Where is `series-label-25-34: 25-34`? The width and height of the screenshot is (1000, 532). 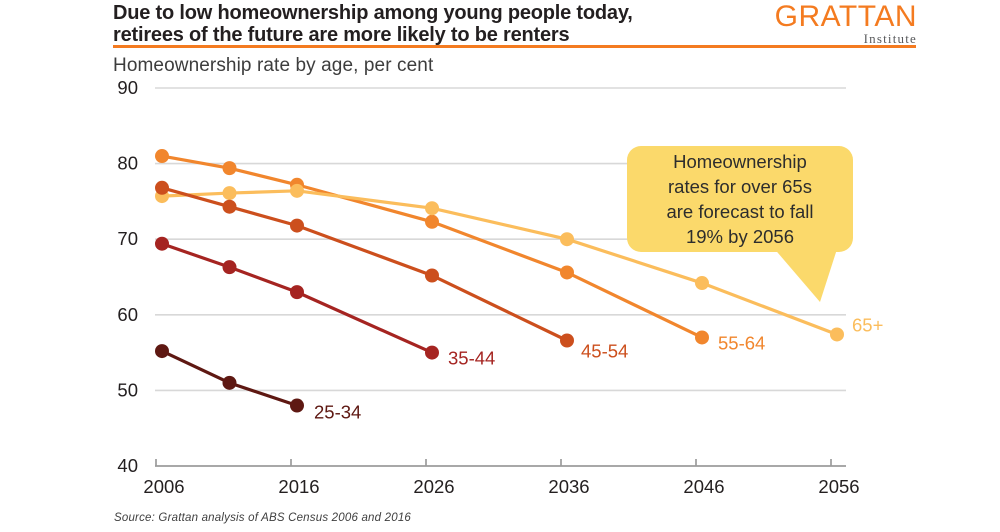 series-label-25-34: 25-34 is located at coordinates (337, 412).